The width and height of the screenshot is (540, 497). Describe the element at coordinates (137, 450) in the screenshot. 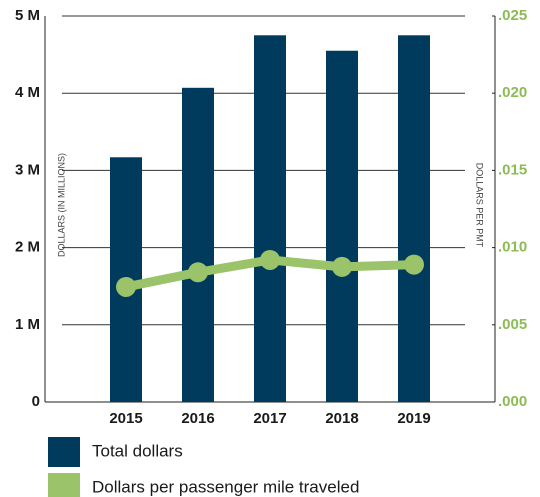

I see `legend-label: Total dollars` at that location.